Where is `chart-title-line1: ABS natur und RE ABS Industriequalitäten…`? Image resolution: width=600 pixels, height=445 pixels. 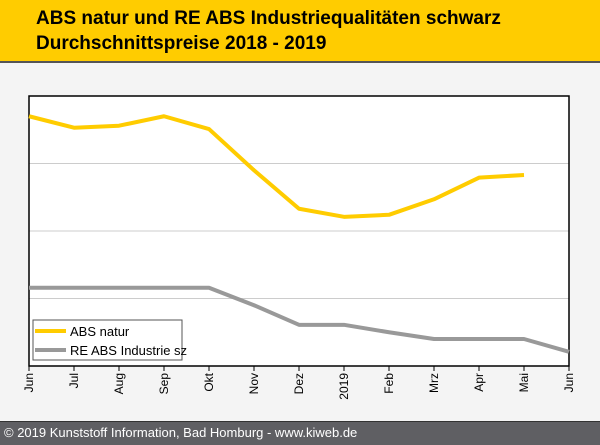
chart-title-line1: ABS natur und RE ABS Industriequalitäten… is located at coordinates (268, 18).